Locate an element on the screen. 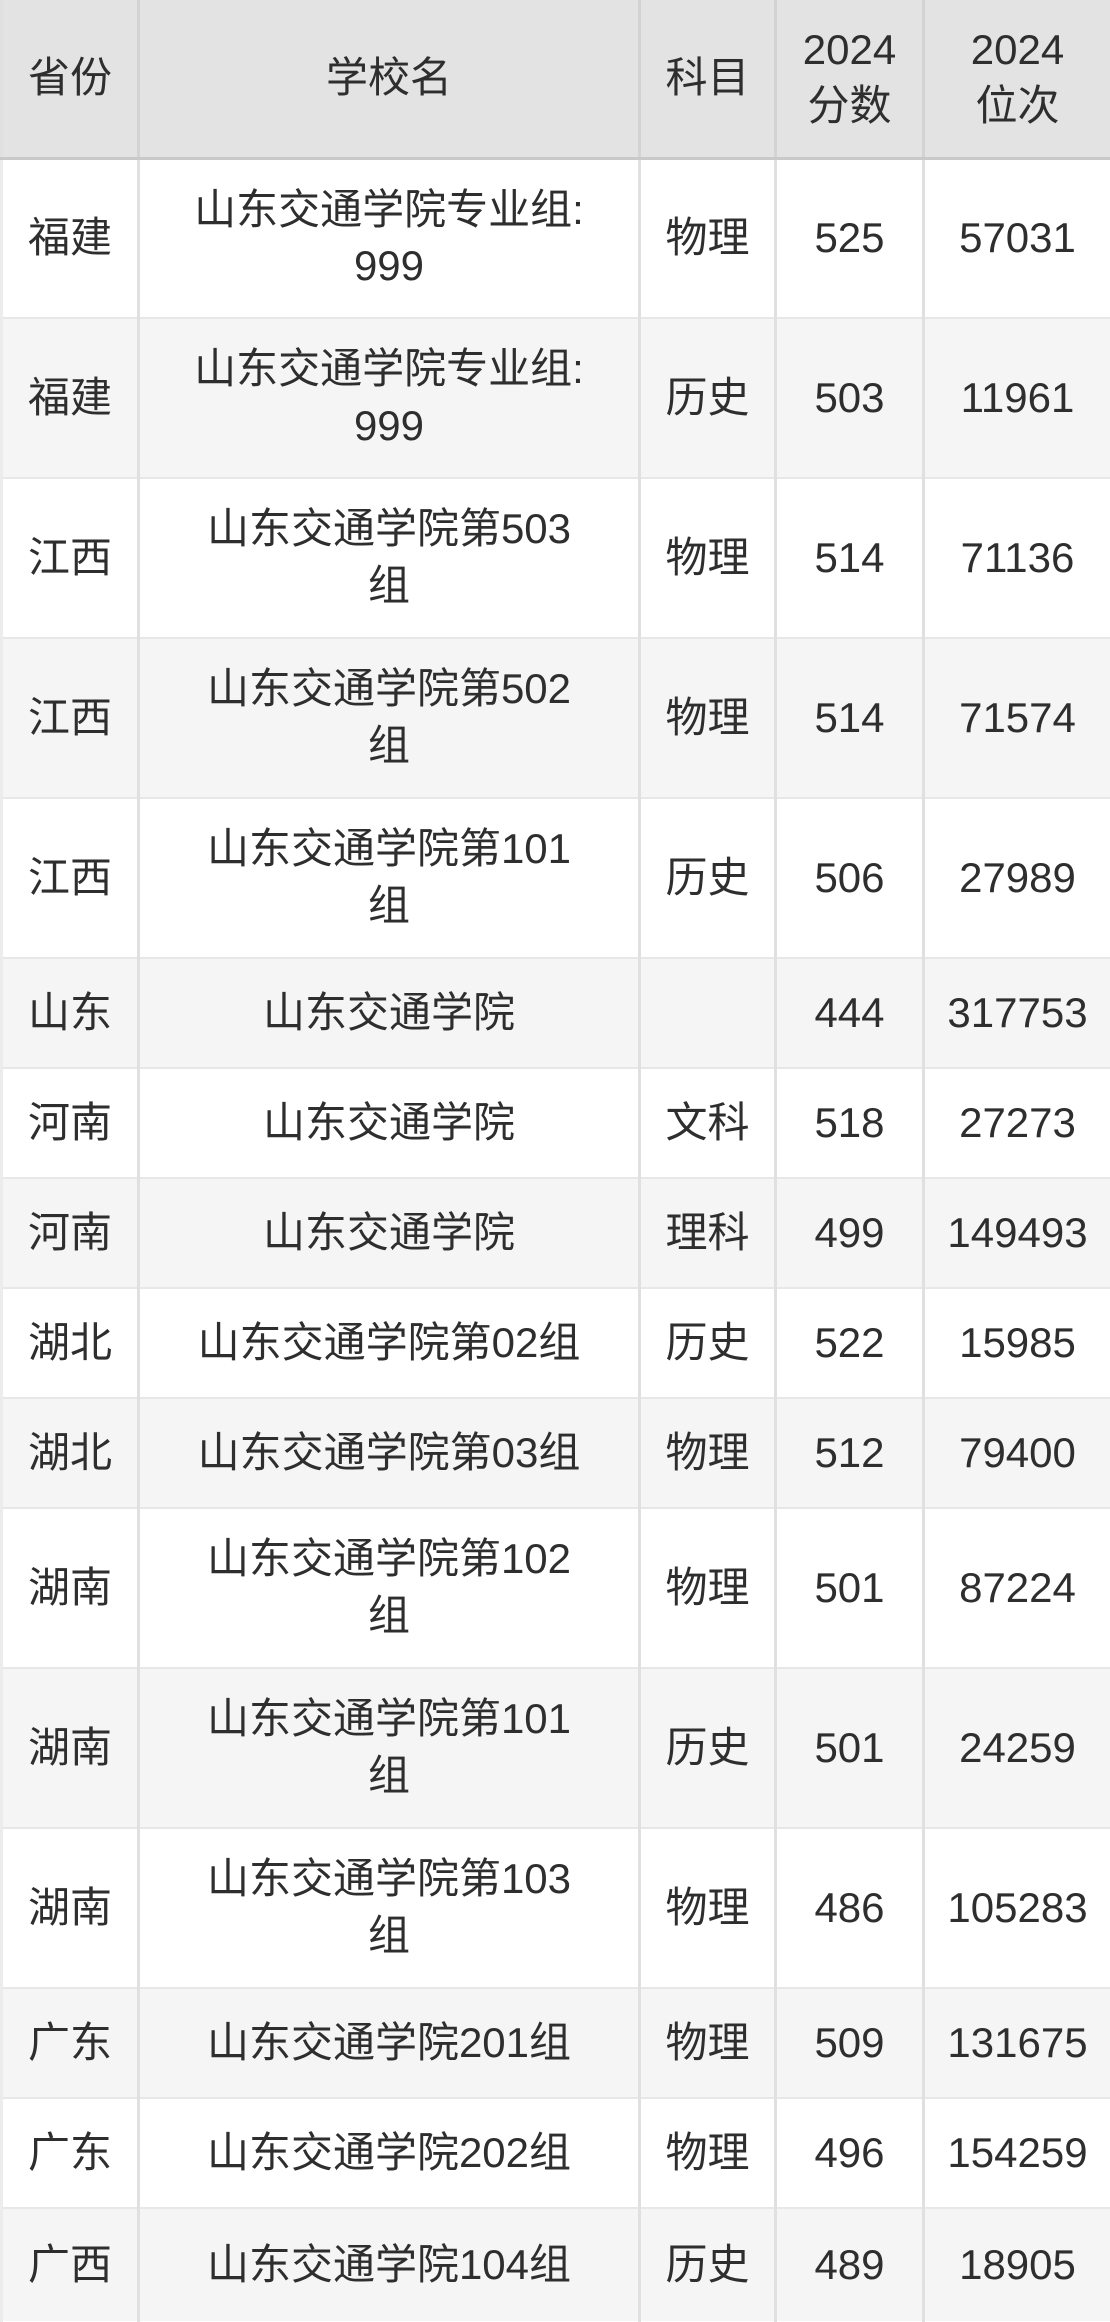 The width and height of the screenshot is (1110, 2322). table-row: 河南 山东交通学院 理科 499 149493 is located at coordinates (555, 1232).